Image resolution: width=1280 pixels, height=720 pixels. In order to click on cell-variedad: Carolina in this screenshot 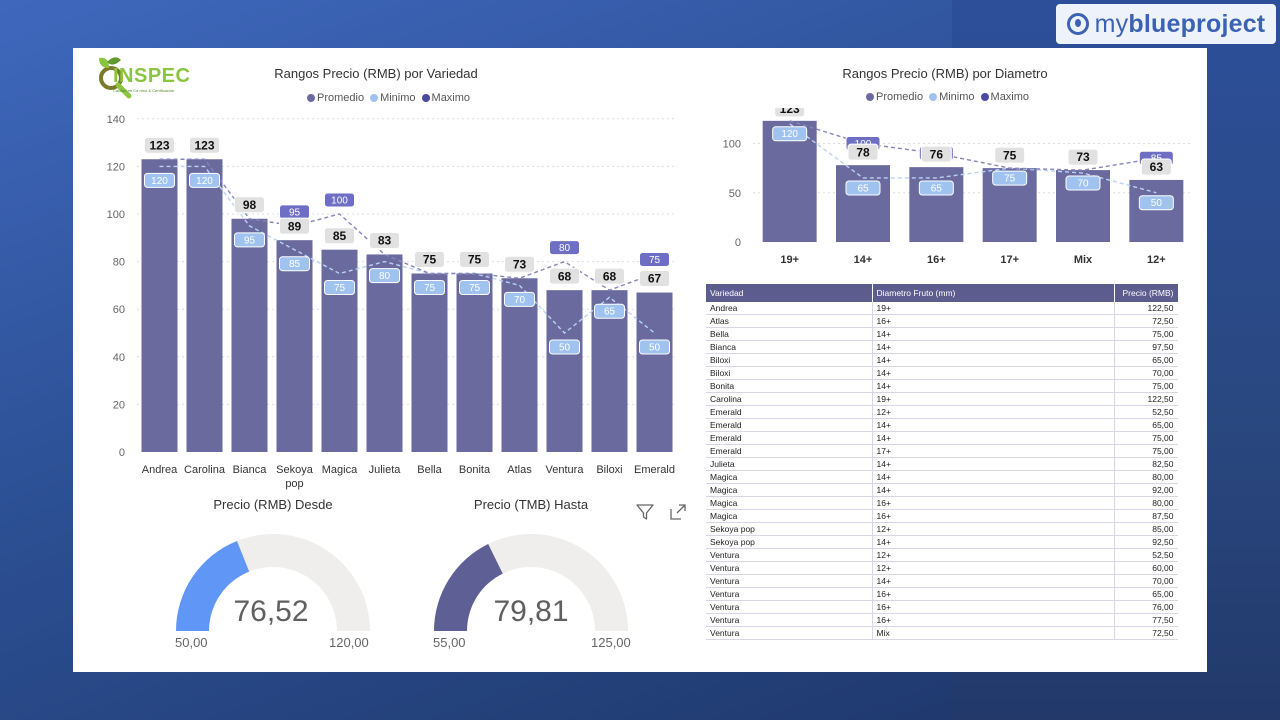, I will do `click(789, 399)`.